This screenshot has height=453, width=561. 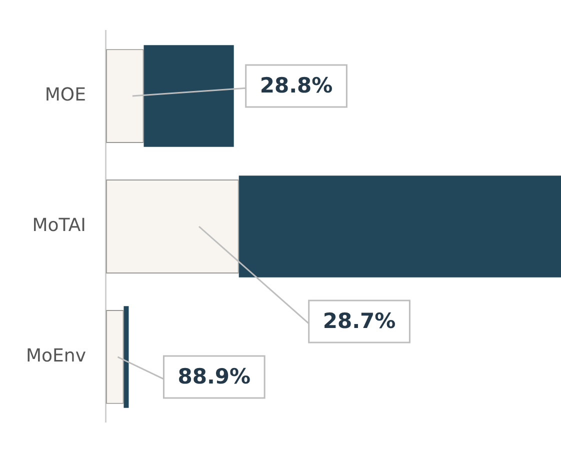 I want to click on annotation: 28.8%, so click(x=296, y=85).